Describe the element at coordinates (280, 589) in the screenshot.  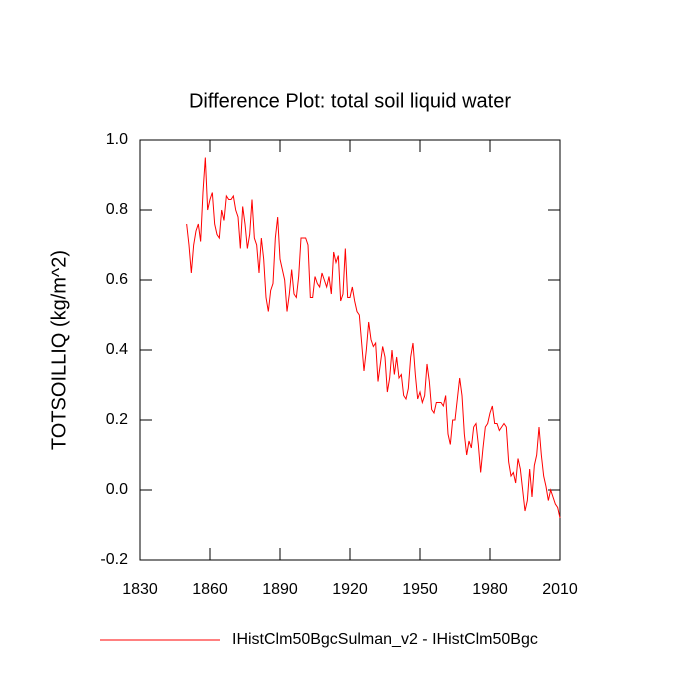
I see `x-tick-label: 1890` at that location.